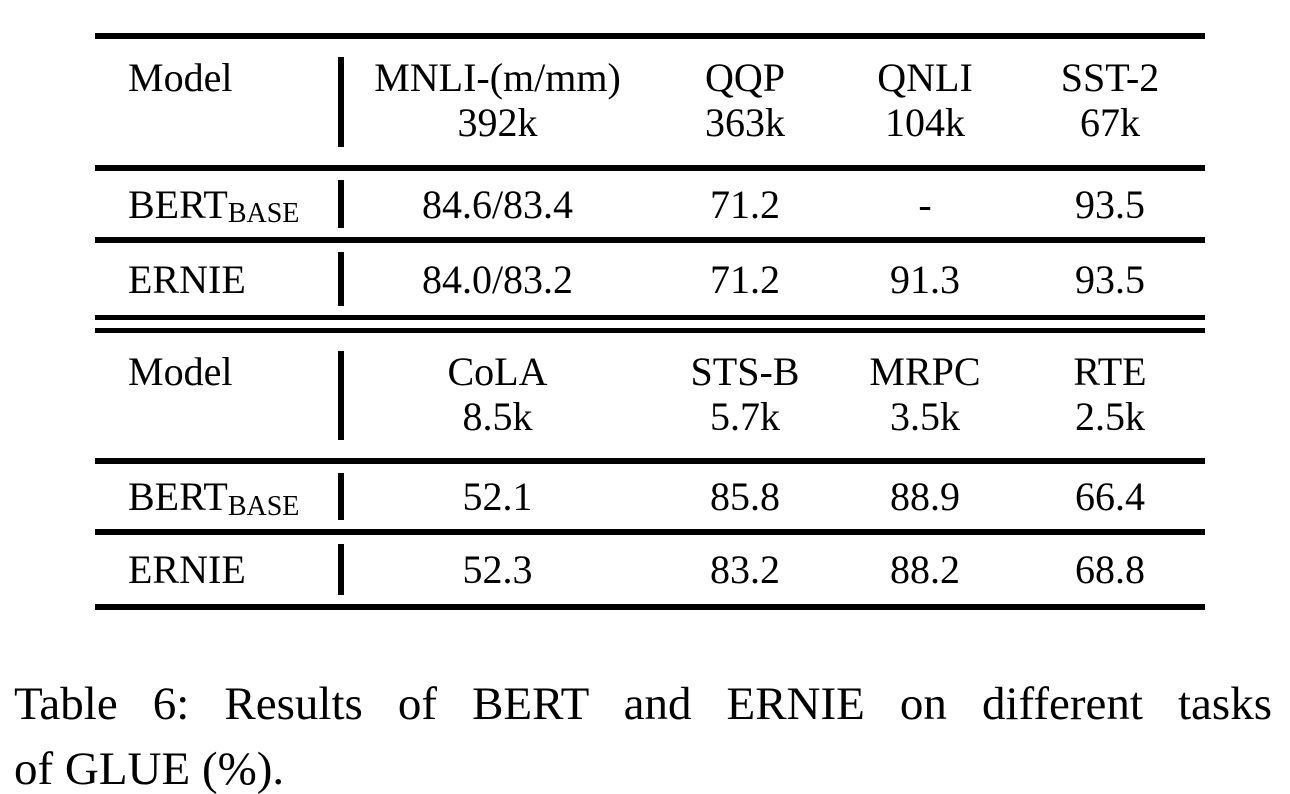 This screenshot has height=794, width=1290. I want to click on task-size: 67k, so click(1110, 122).